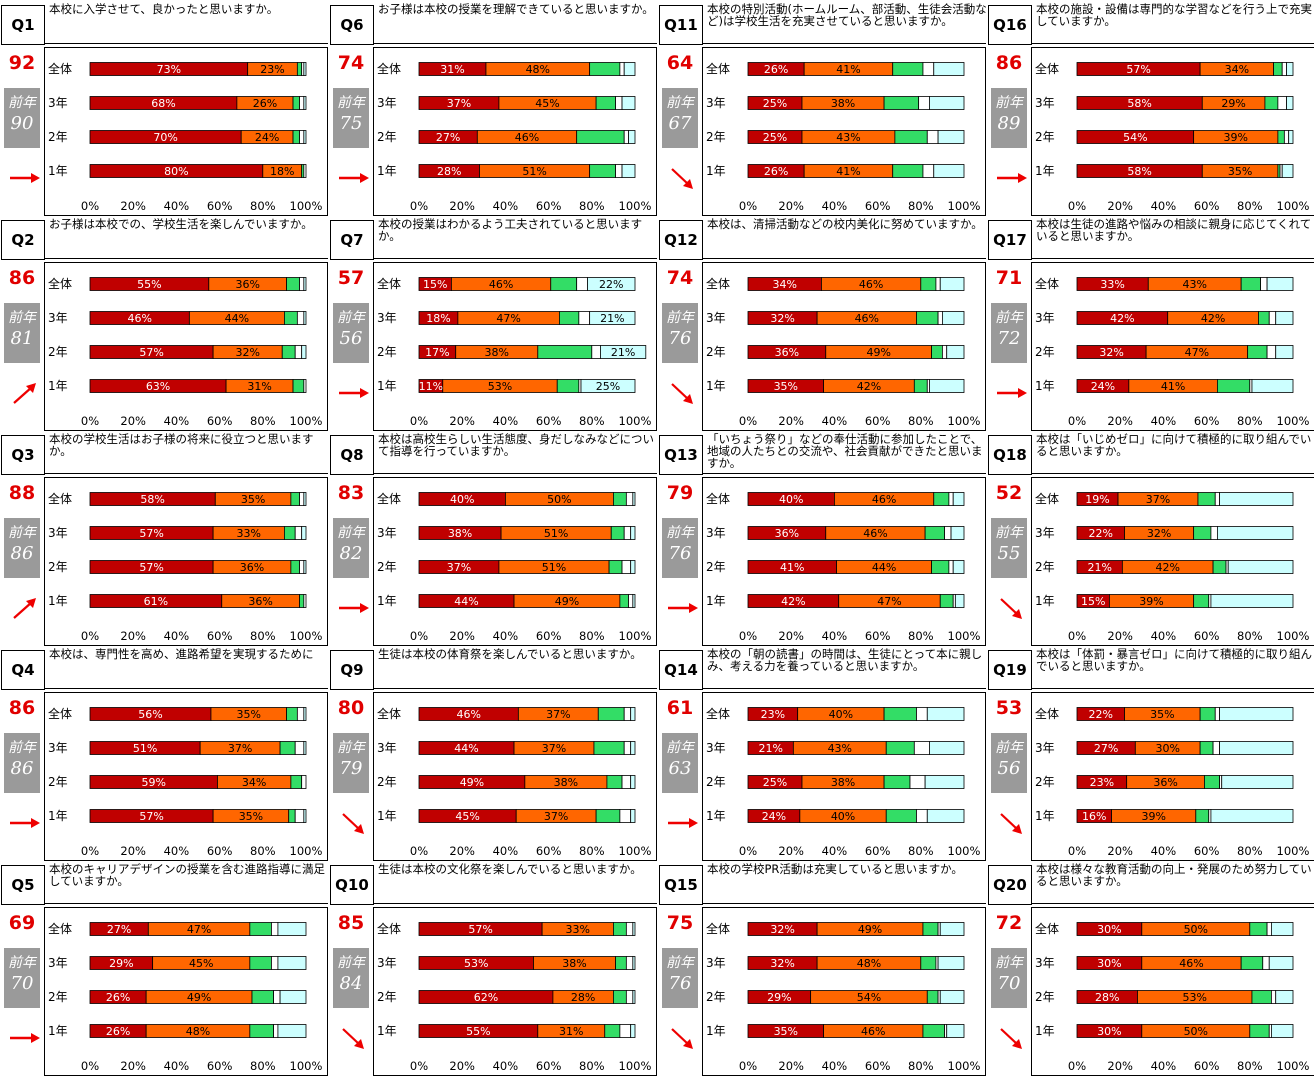  What do you see at coordinates (22, 983) in the screenshot?
I see `previous-year-value: 70` at bounding box center [22, 983].